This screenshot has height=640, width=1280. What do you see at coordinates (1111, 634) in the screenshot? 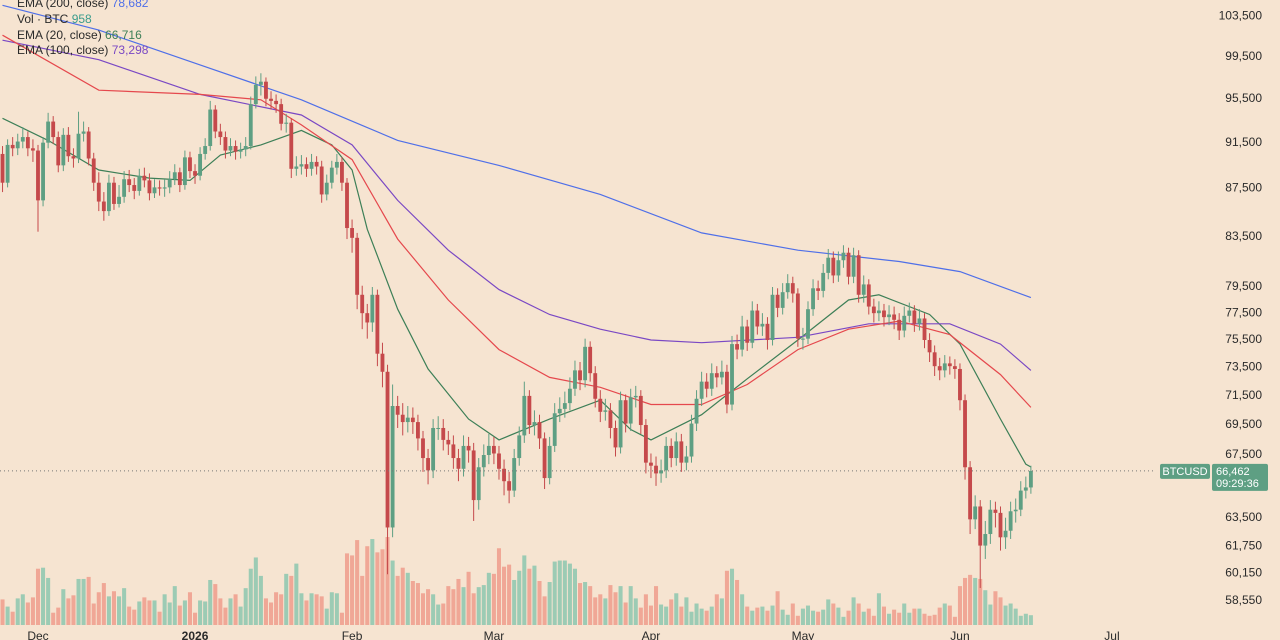
I see `x-tick-label: Jul` at bounding box center [1111, 634].